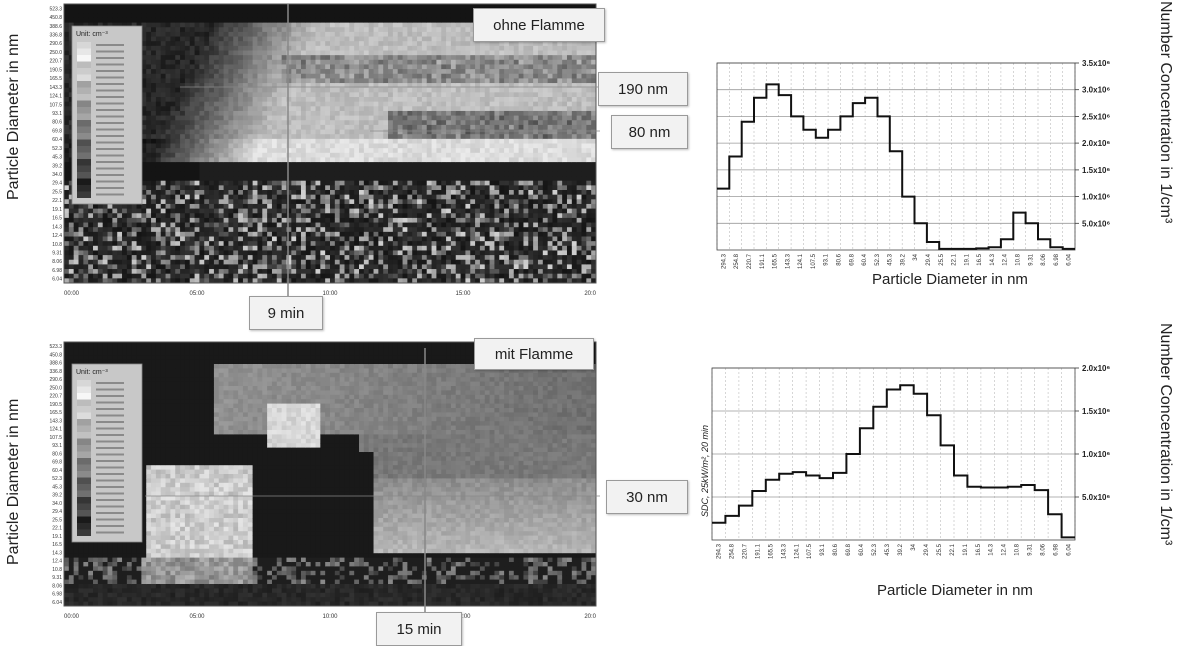  Describe the element at coordinates (891, 259) in the screenshot. I see `top-chart-x-tick-label: 45.3` at that location.